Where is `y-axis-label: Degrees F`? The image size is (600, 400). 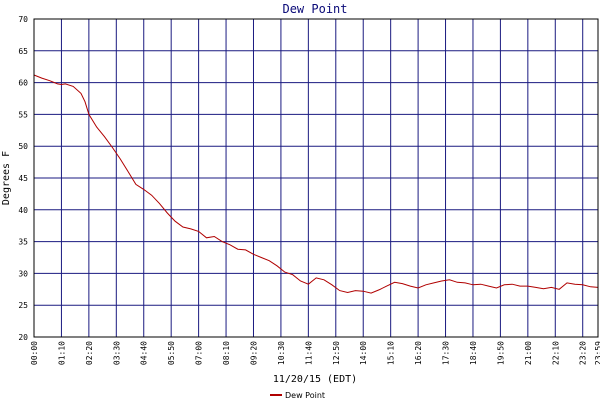 y-axis-label: Degrees F is located at coordinates (6, 178).